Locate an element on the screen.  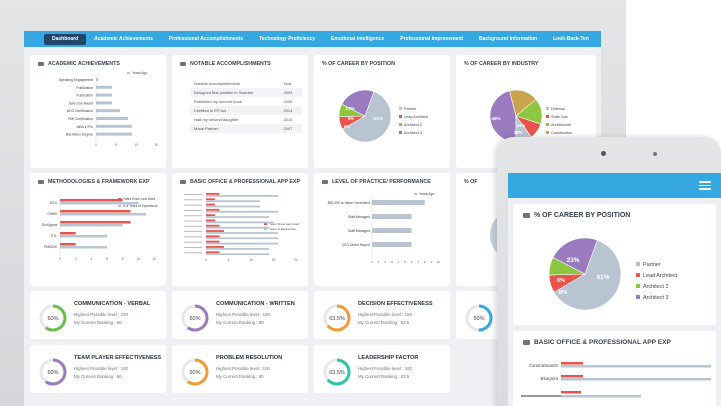
pie-slice is located at coordinates (587, 275).